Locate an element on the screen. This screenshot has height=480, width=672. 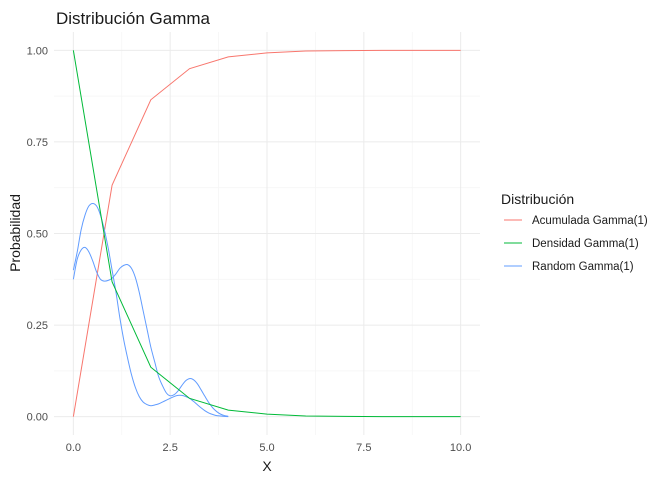
legend-title: Distribución is located at coordinates (537, 199).